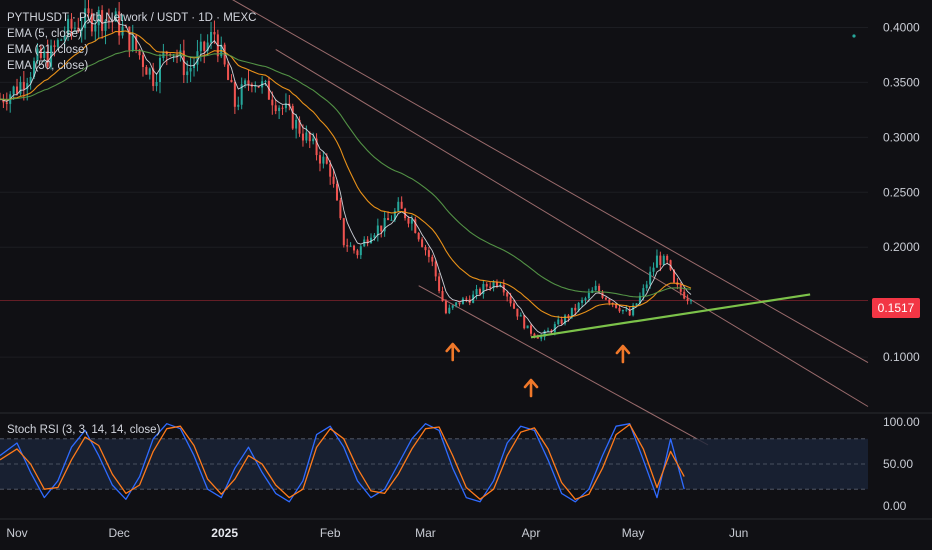  What do you see at coordinates (898, 464) in the screenshot?
I see `stoch-tick-label: 50.00` at bounding box center [898, 464].